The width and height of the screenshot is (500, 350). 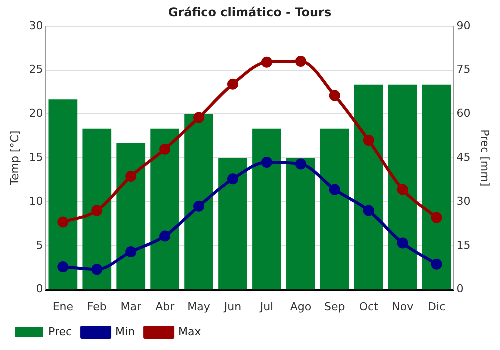 I want to click on legend-label: Max, so click(x=190, y=331).